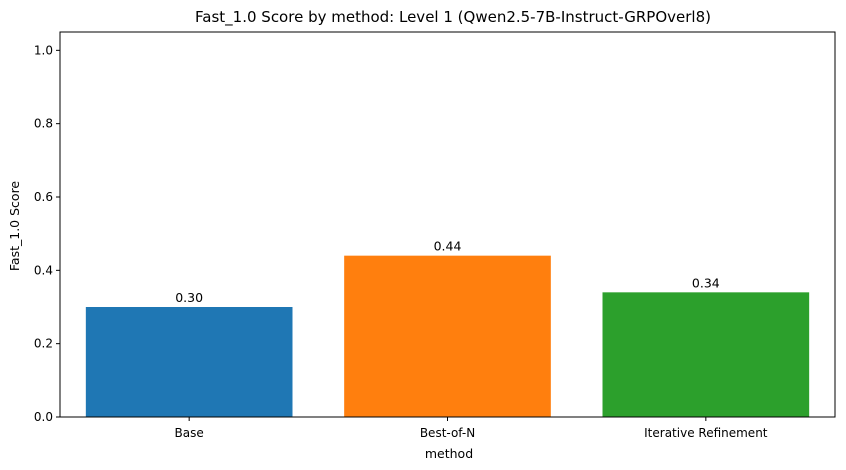 This screenshot has width=846, height=470. Describe the element at coordinates (189, 433) in the screenshot. I see `x-tick-label: Base` at that location.